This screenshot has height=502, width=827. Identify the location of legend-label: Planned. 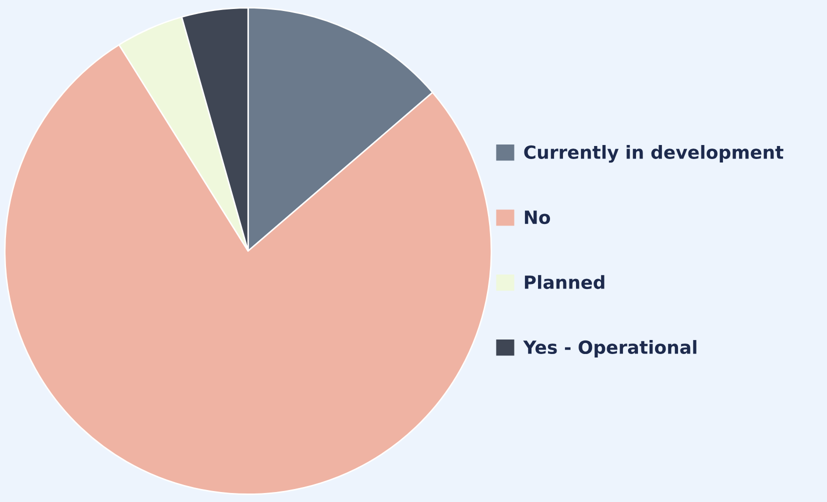
(564, 282).